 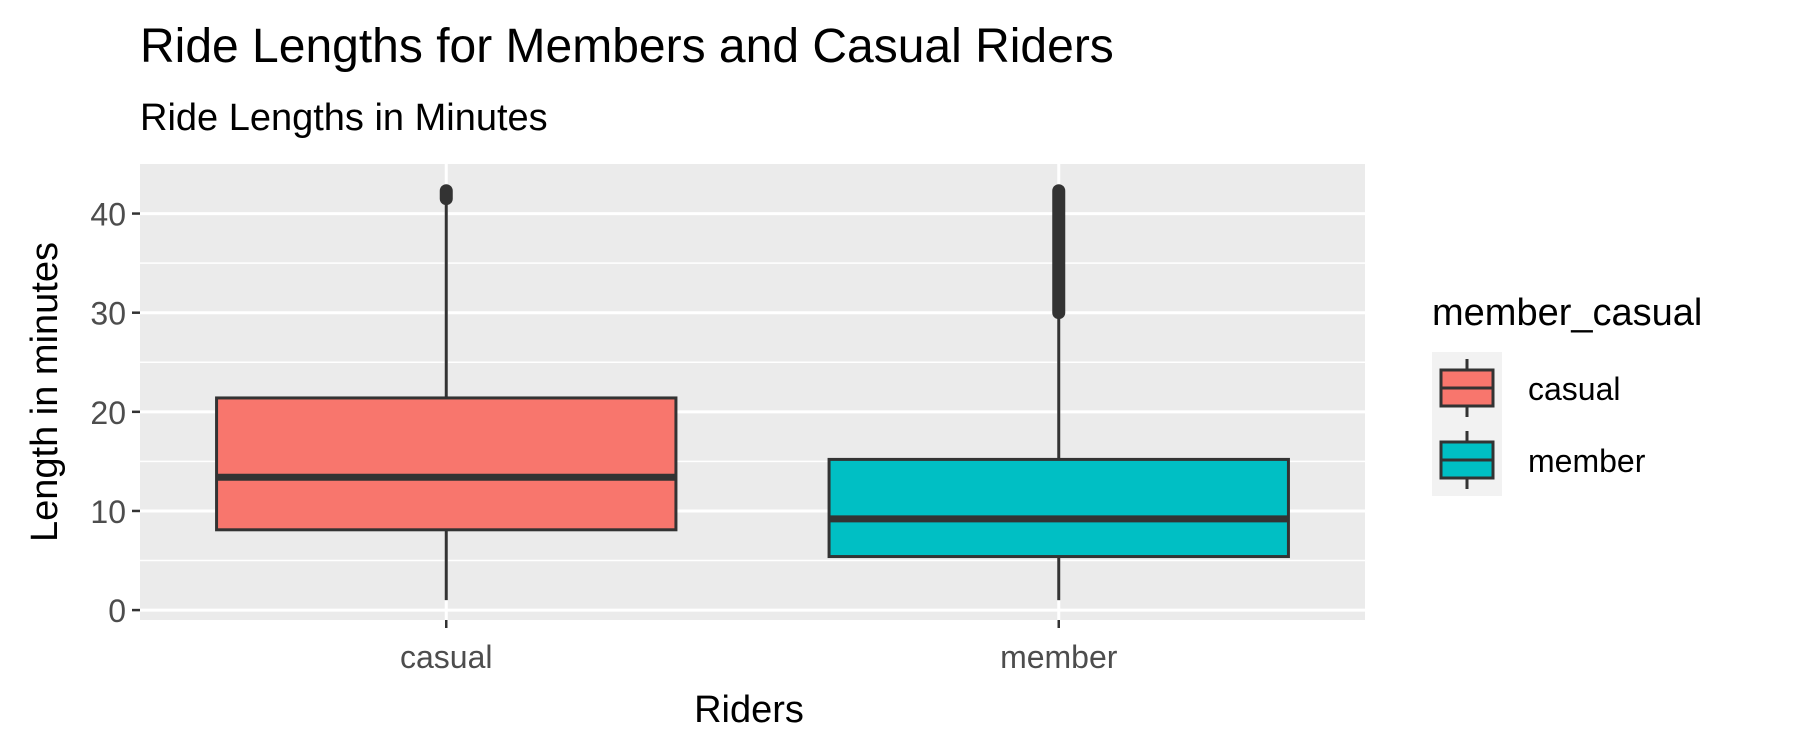 What do you see at coordinates (1574, 389) in the screenshot?
I see `legend-label-casual: casual` at bounding box center [1574, 389].